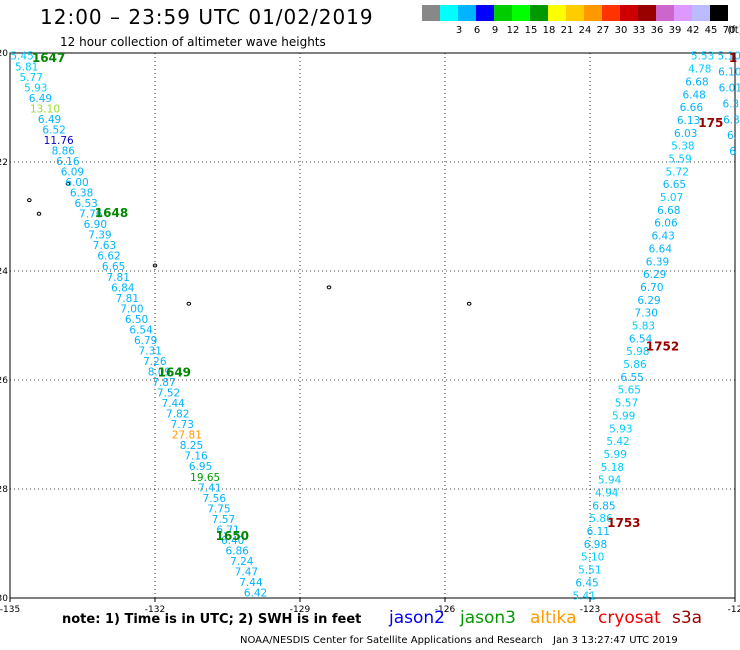 This screenshot has width=740, height=650. Describe the element at coordinates (675, 30) in the screenshot. I see `color-scale-label: 39` at that location.